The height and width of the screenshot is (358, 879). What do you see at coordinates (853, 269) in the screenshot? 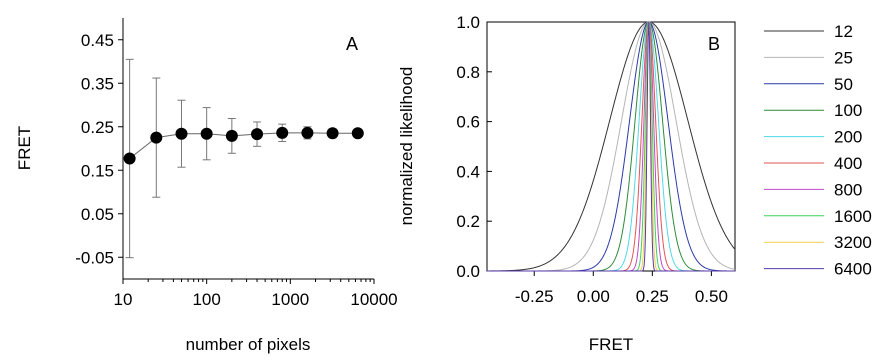
I see `legend-label-6400: 6400` at bounding box center [853, 269].